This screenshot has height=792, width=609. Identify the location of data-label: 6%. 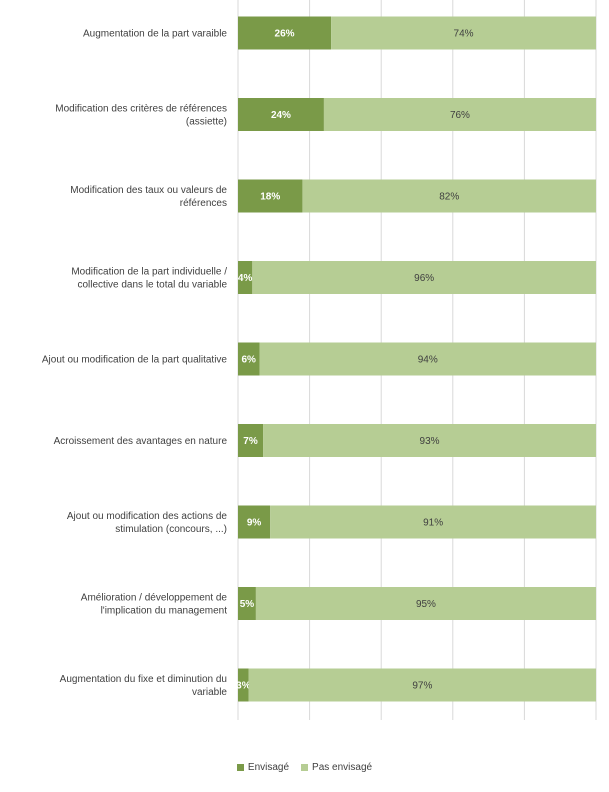
(249, 360).